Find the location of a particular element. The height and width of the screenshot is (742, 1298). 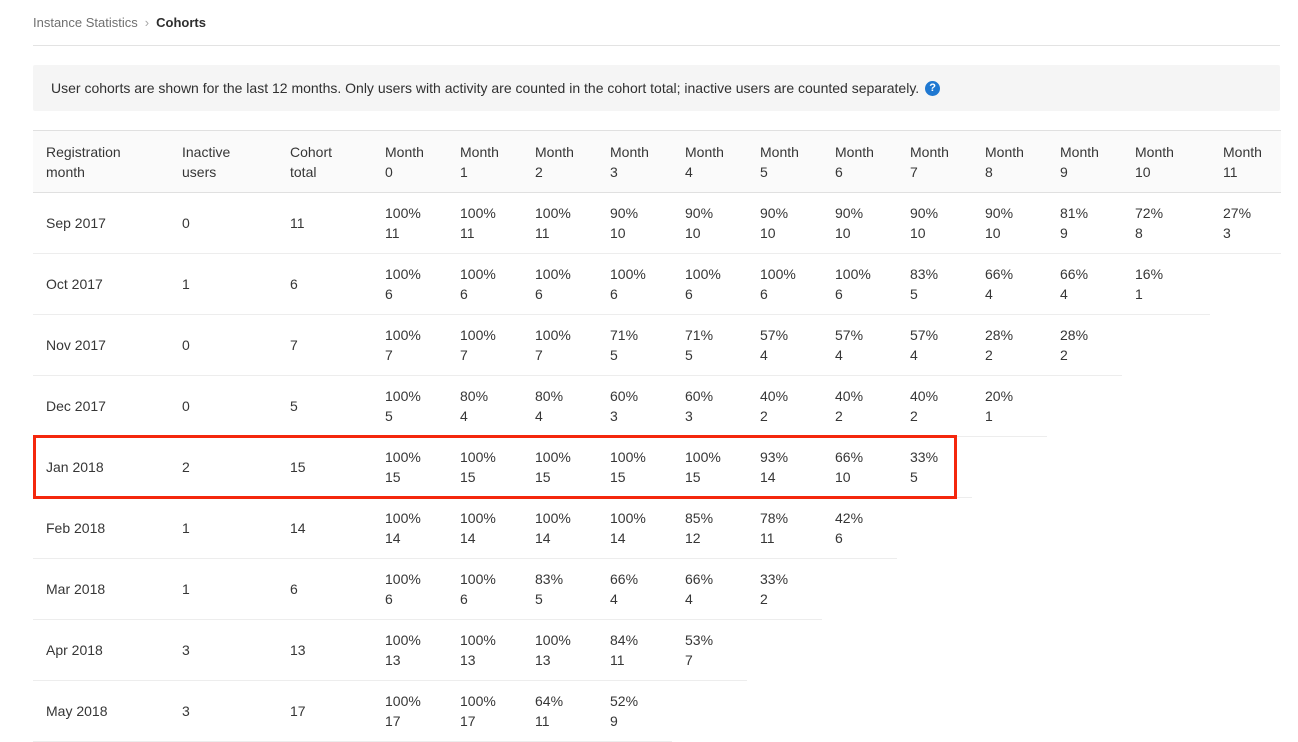

percent-value: 53% is located at coordinates (699, 640).